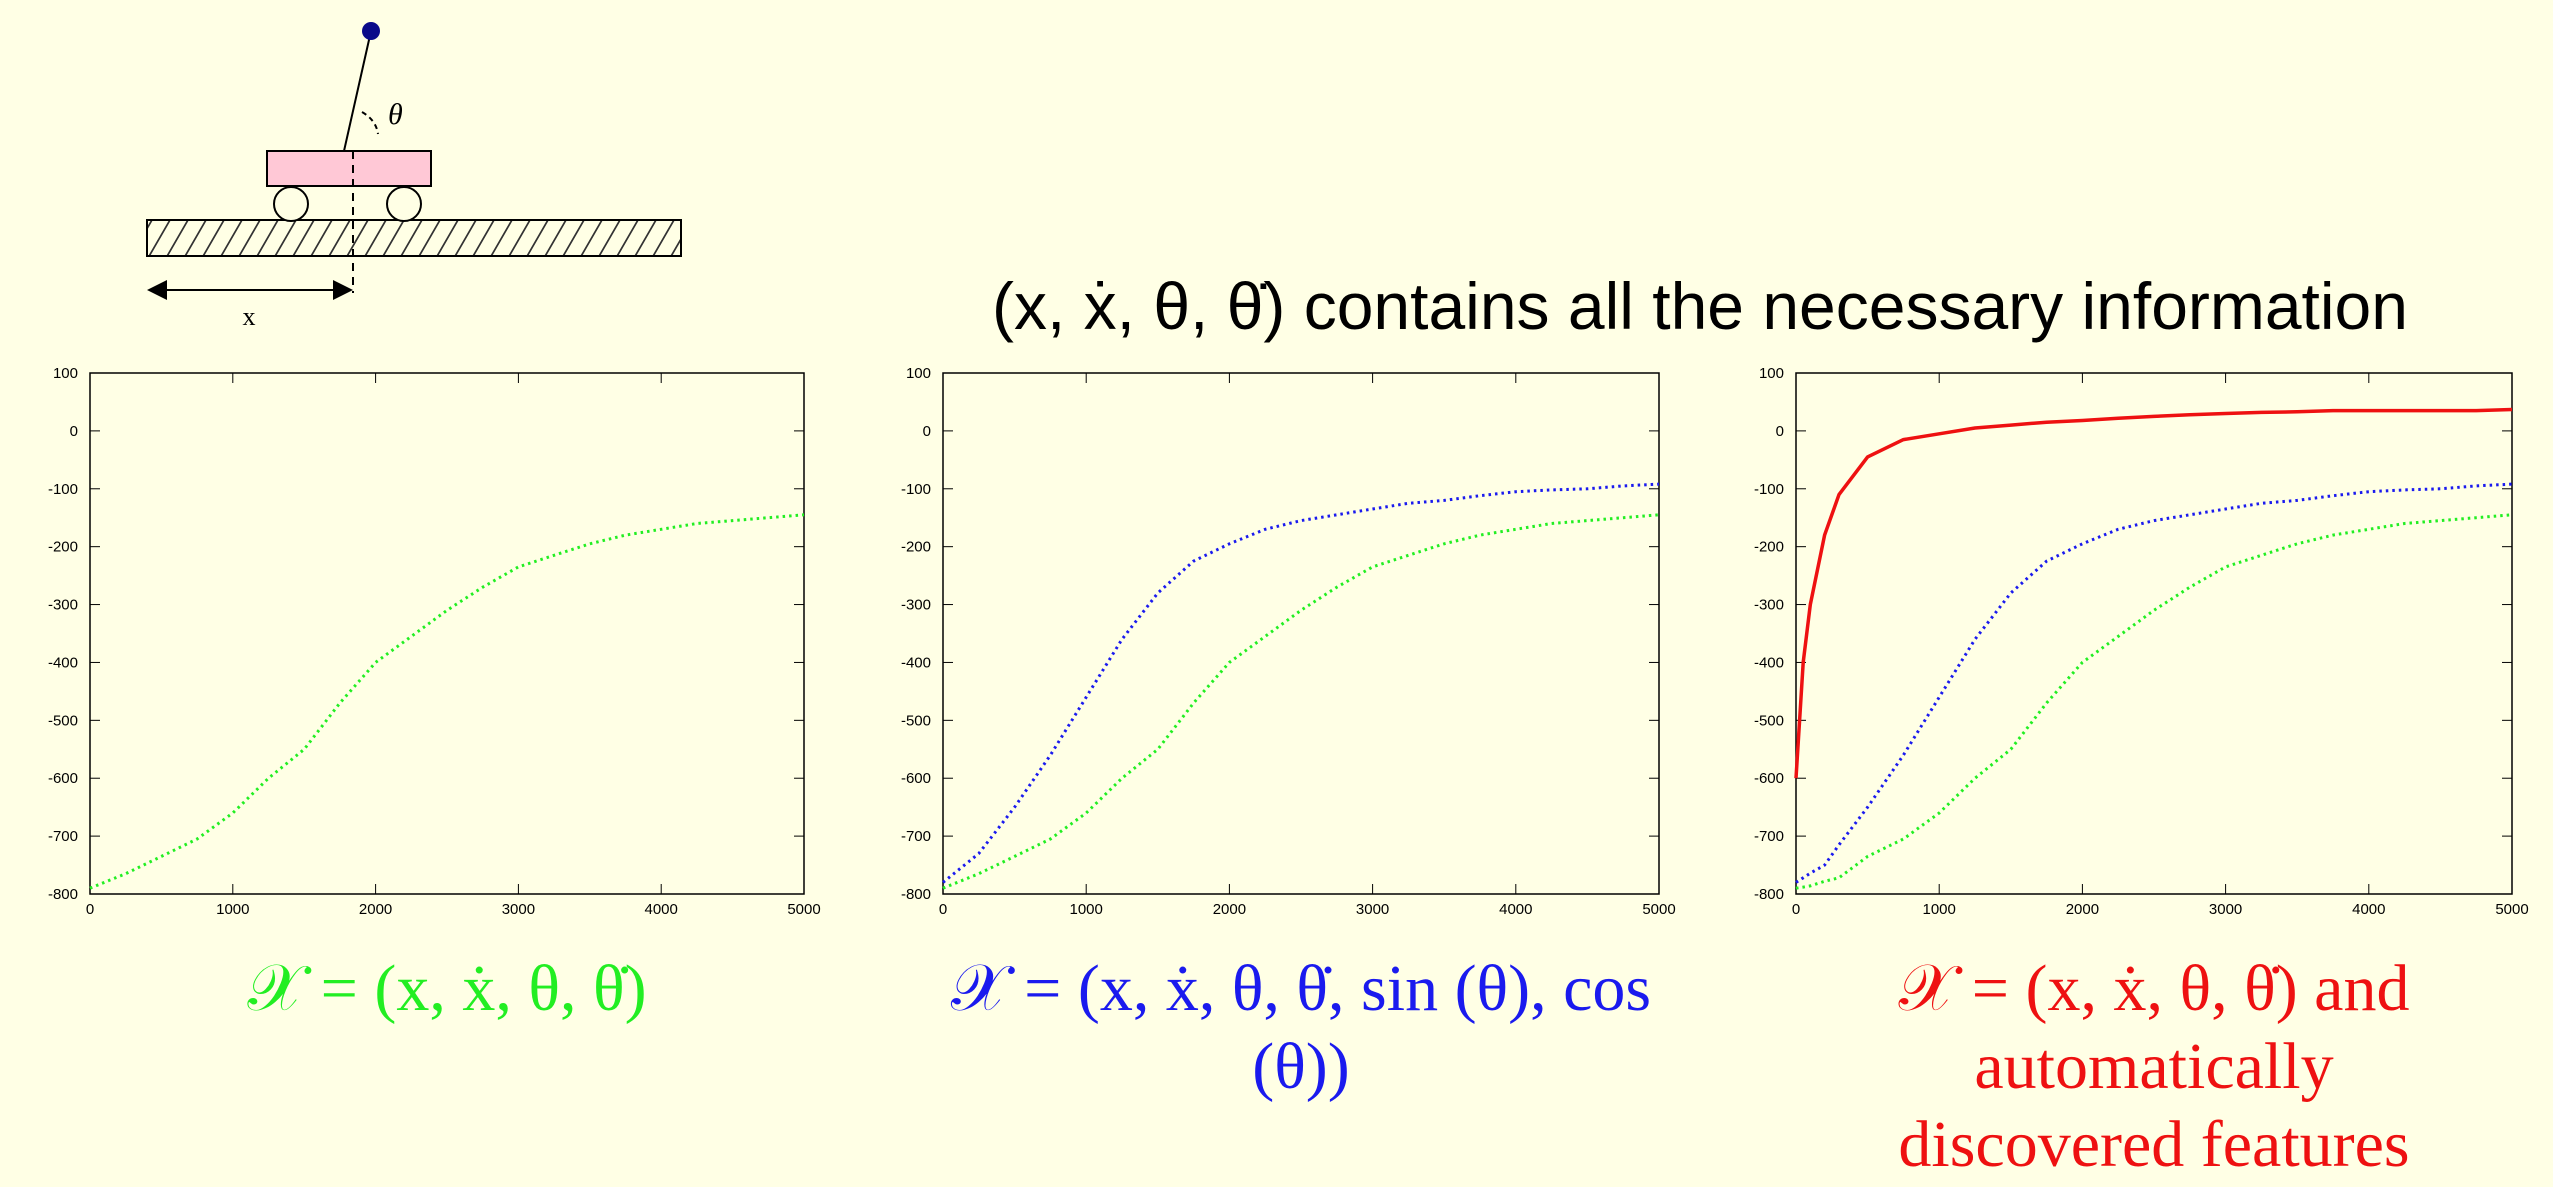 Image resolution: width=2553 pixels, height=1187 pixels. Describe the element at coordinates (249, 316) in the screenshot. I see `position-label: x` at that location.